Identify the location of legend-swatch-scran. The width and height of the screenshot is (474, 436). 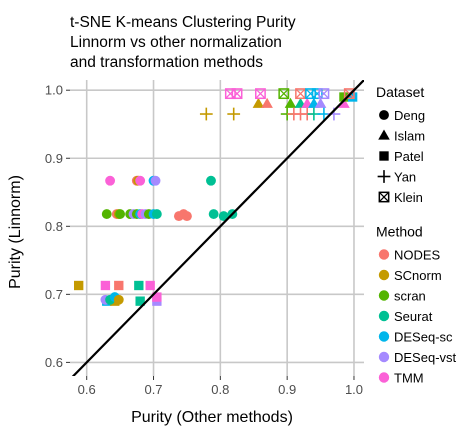
(384, 295).